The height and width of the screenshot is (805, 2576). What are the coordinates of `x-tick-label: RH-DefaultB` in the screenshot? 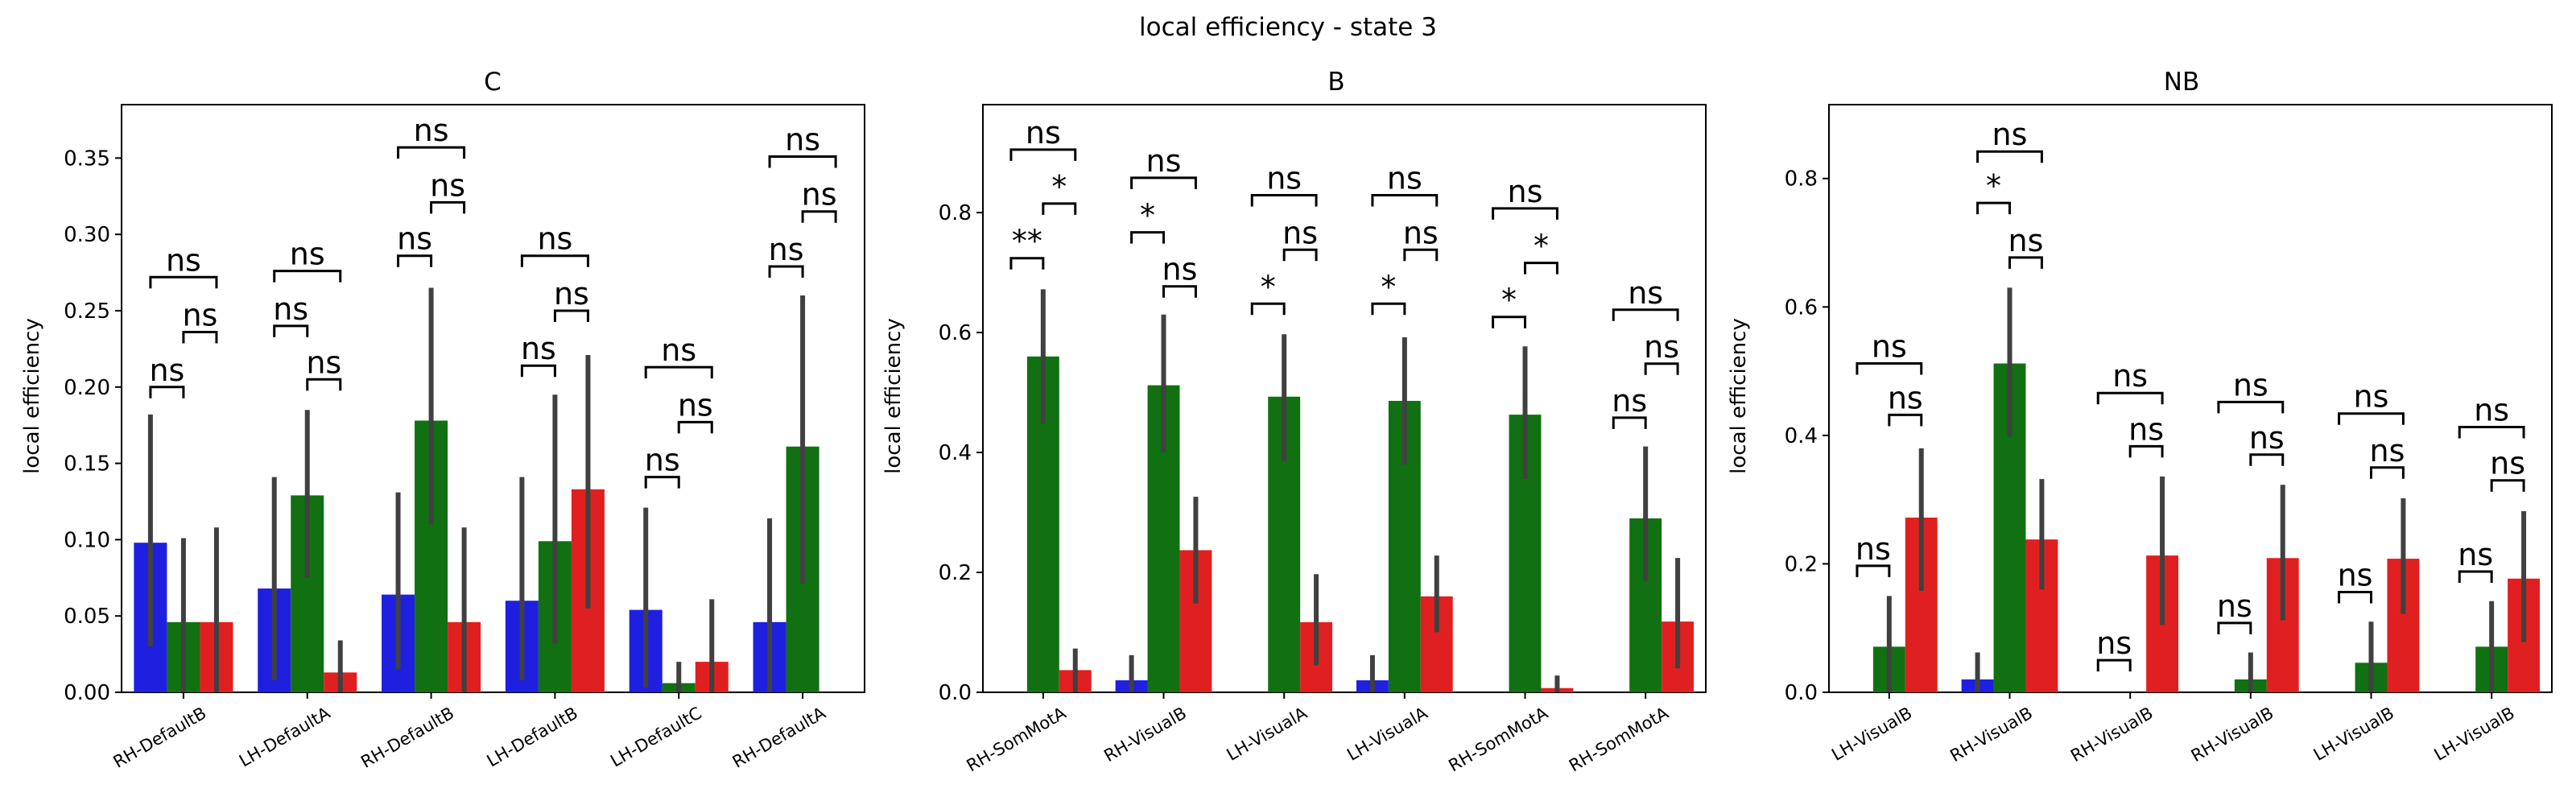 It's located at (407, 738).